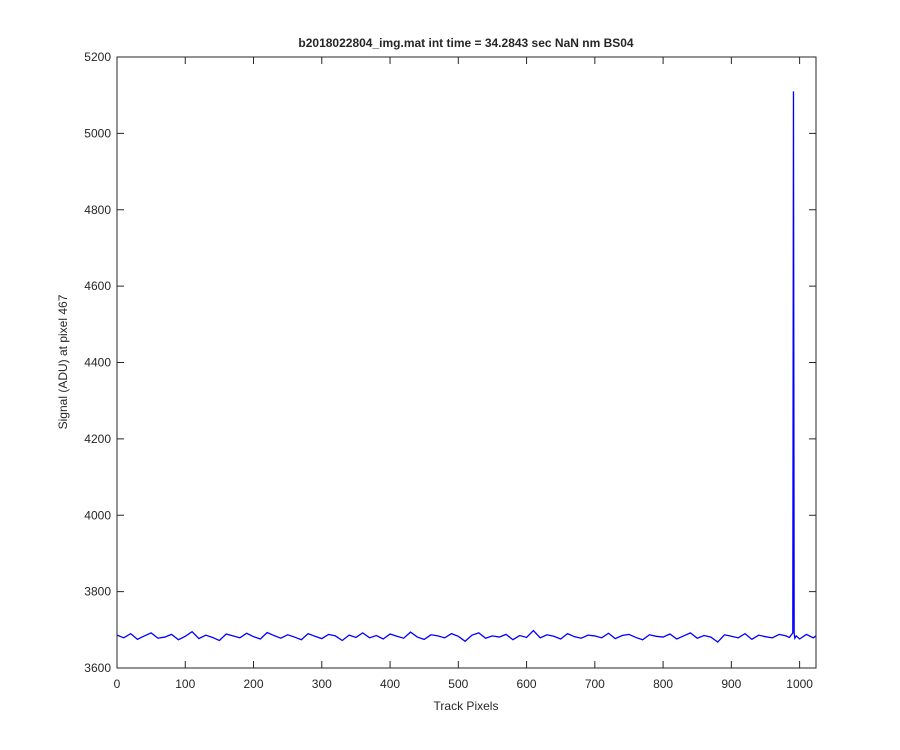 Image resolution: width=900 pixels, height=750 pixels. What do you see at coordinates (731, 684) in the screenshot?
I see `x-tick-label: 900` at bounding box center [731, 684].